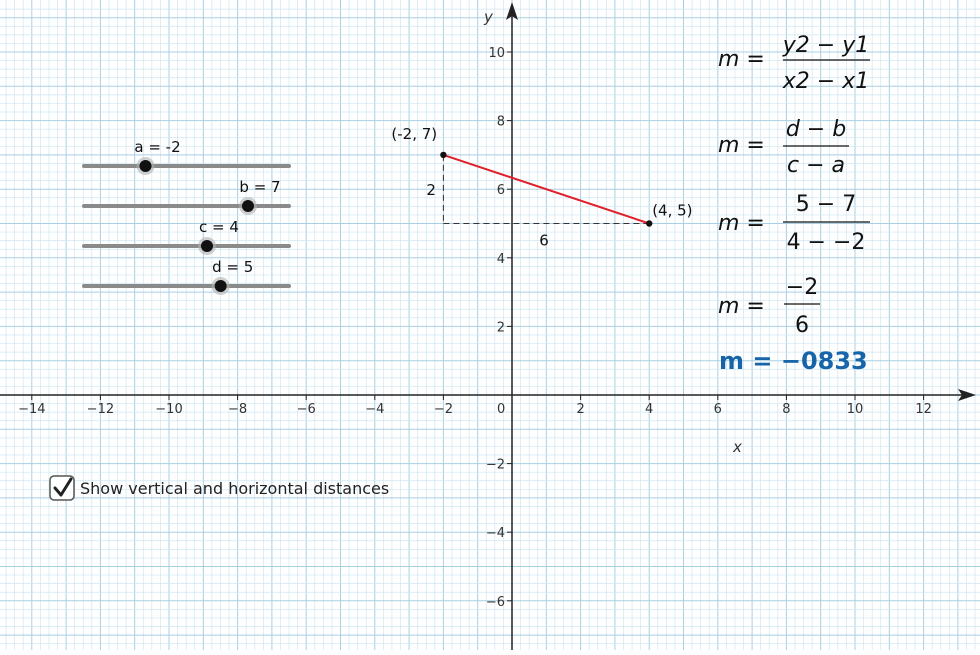 This screenshot has width=980, height=655. What do you see at coordinates (826, 204) in the screenshot?
I see `formula-3-numerator: 5 − 7` at bounding box center [826, 204].